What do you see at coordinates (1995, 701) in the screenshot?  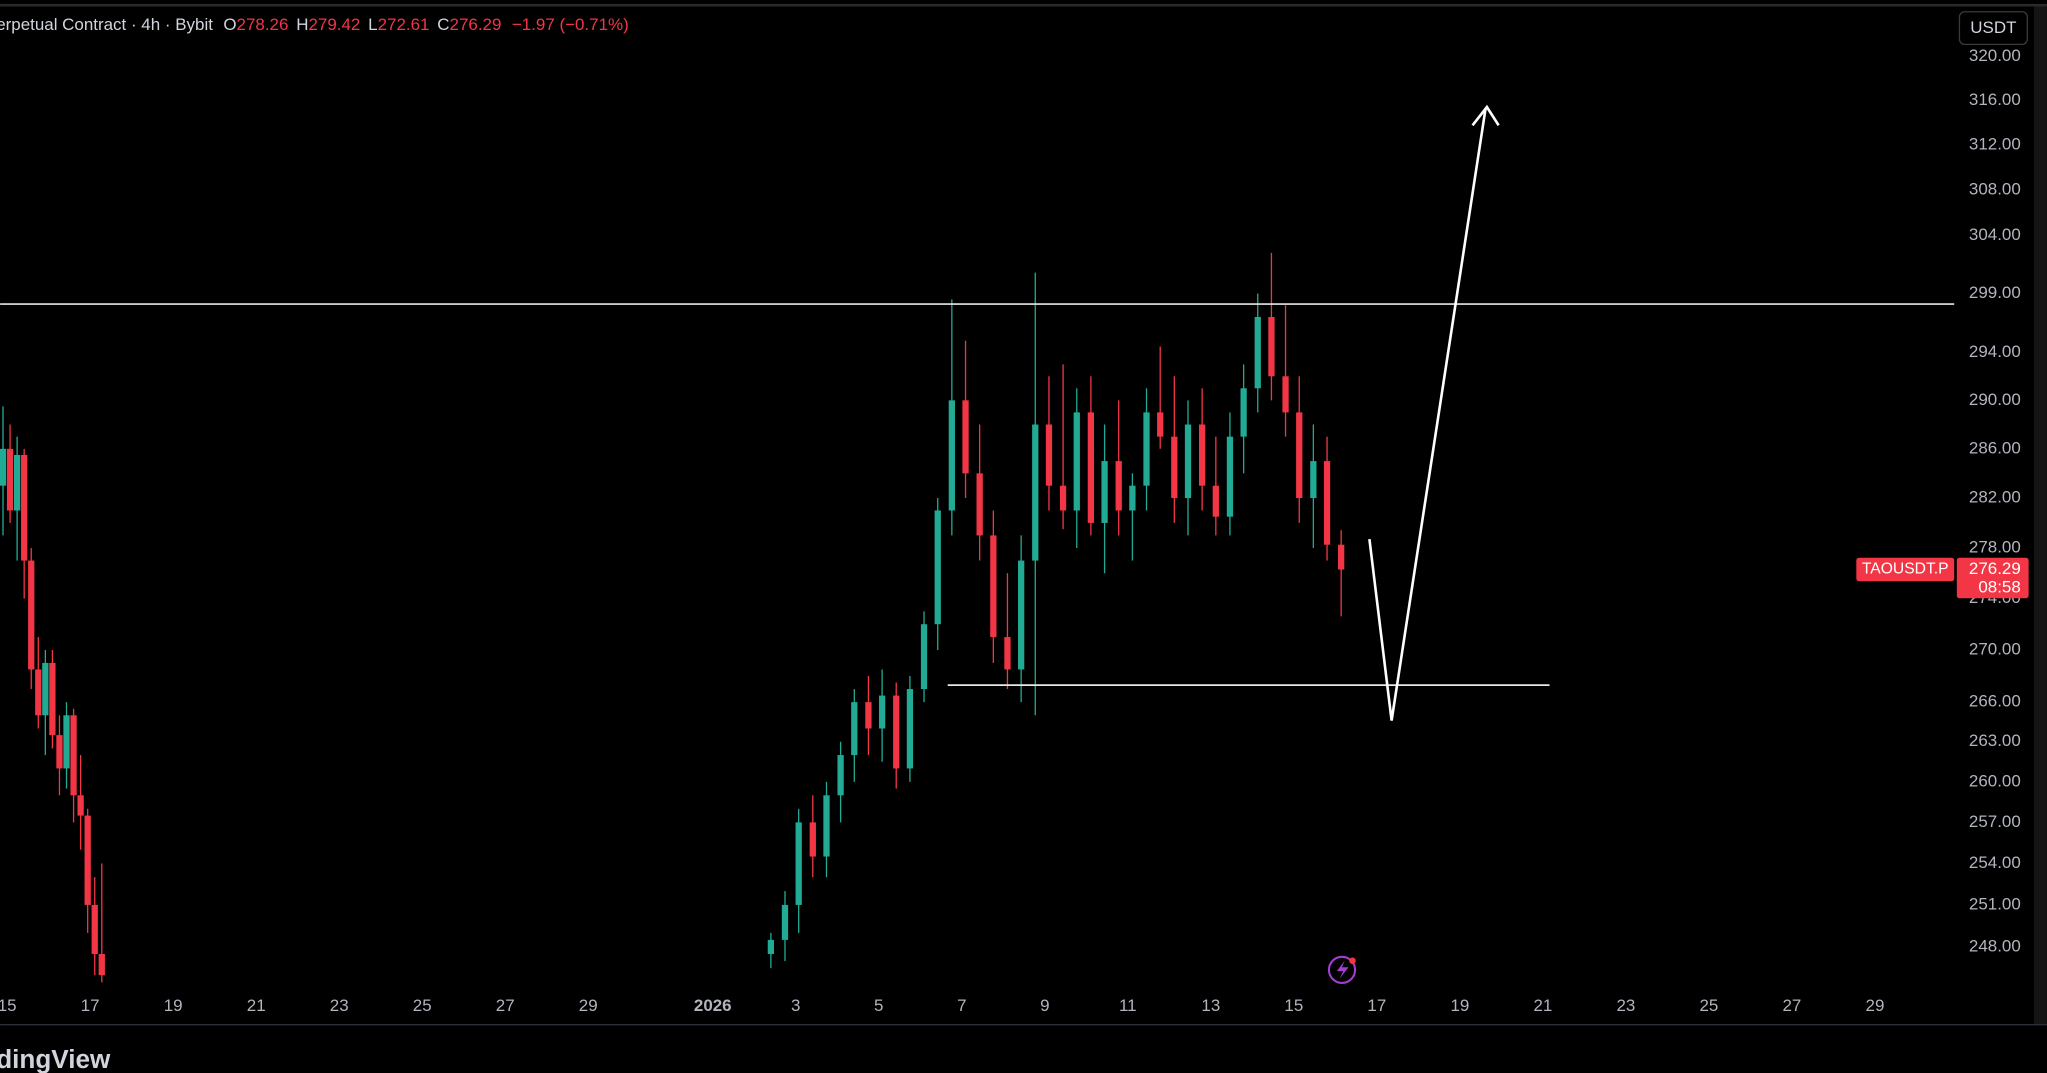 I see `y-tick-label: 266.00` at bounding box center [1995, 701].